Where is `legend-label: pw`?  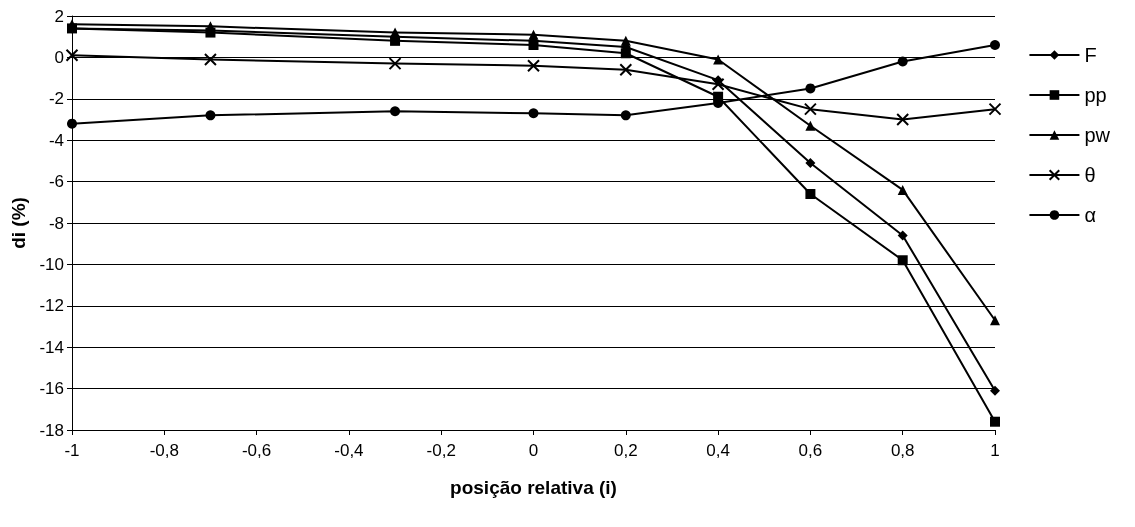 legend-label: pw is located at coordinates (1097, 135).